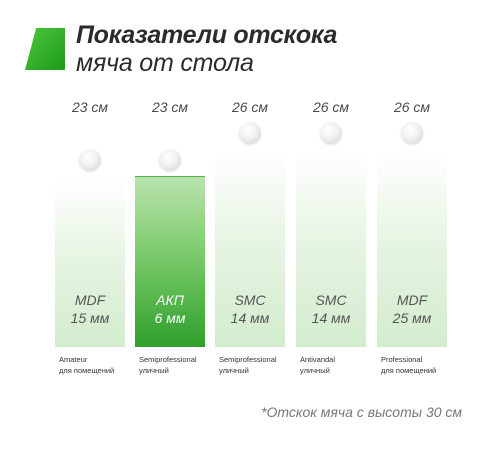 The image size is (500, 450). What do you see at coordinates (90, 318) in the screenshot?
I see `thickness-label: 15 мм` at bounding box center [90, 318].